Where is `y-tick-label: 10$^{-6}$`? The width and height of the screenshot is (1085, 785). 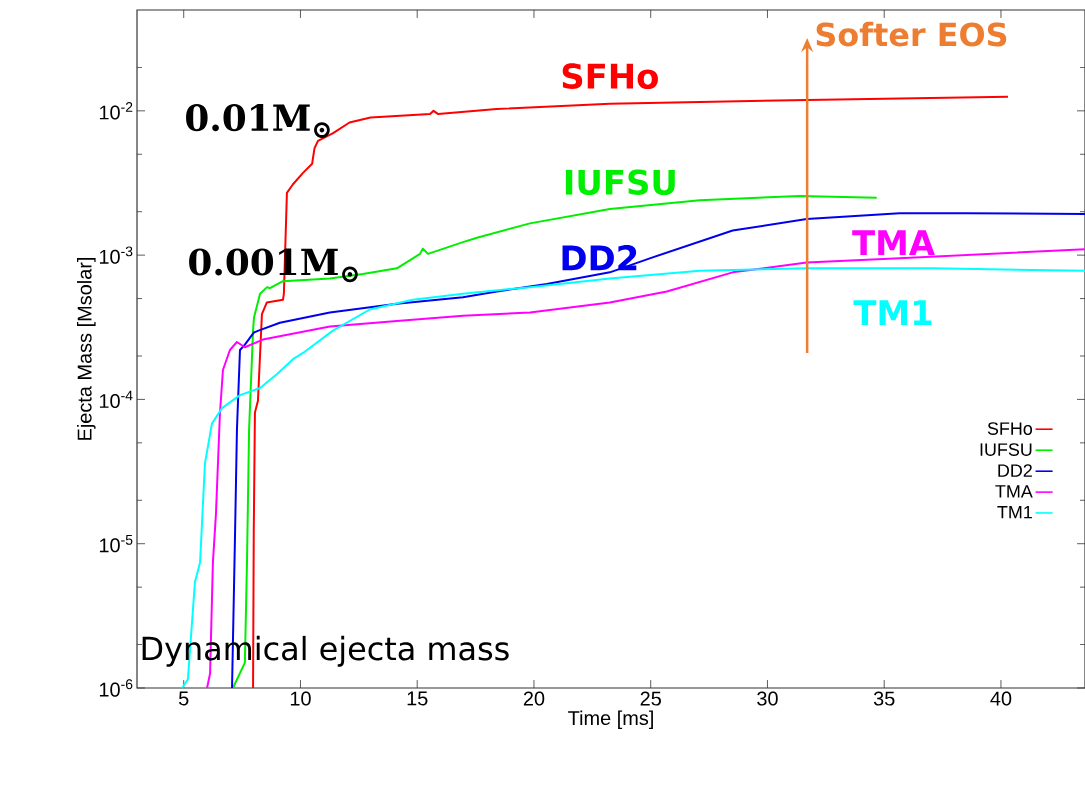 y-tick-label: 10$^{-6}$ is located at coordinates (116, 688).